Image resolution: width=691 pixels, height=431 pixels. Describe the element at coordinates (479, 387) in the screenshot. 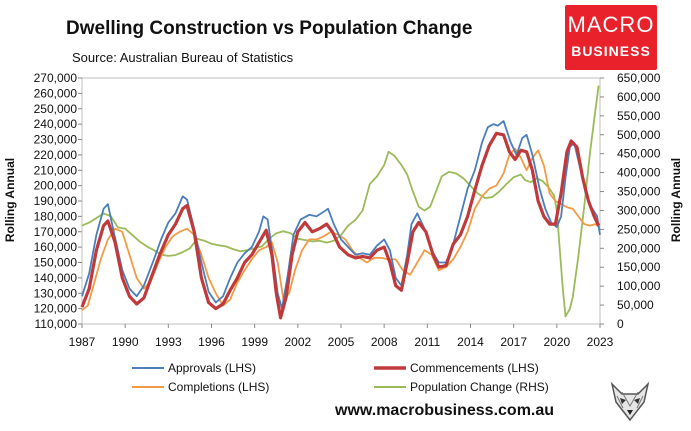

I see `legend-label: Population Change (RHS)` at that location.